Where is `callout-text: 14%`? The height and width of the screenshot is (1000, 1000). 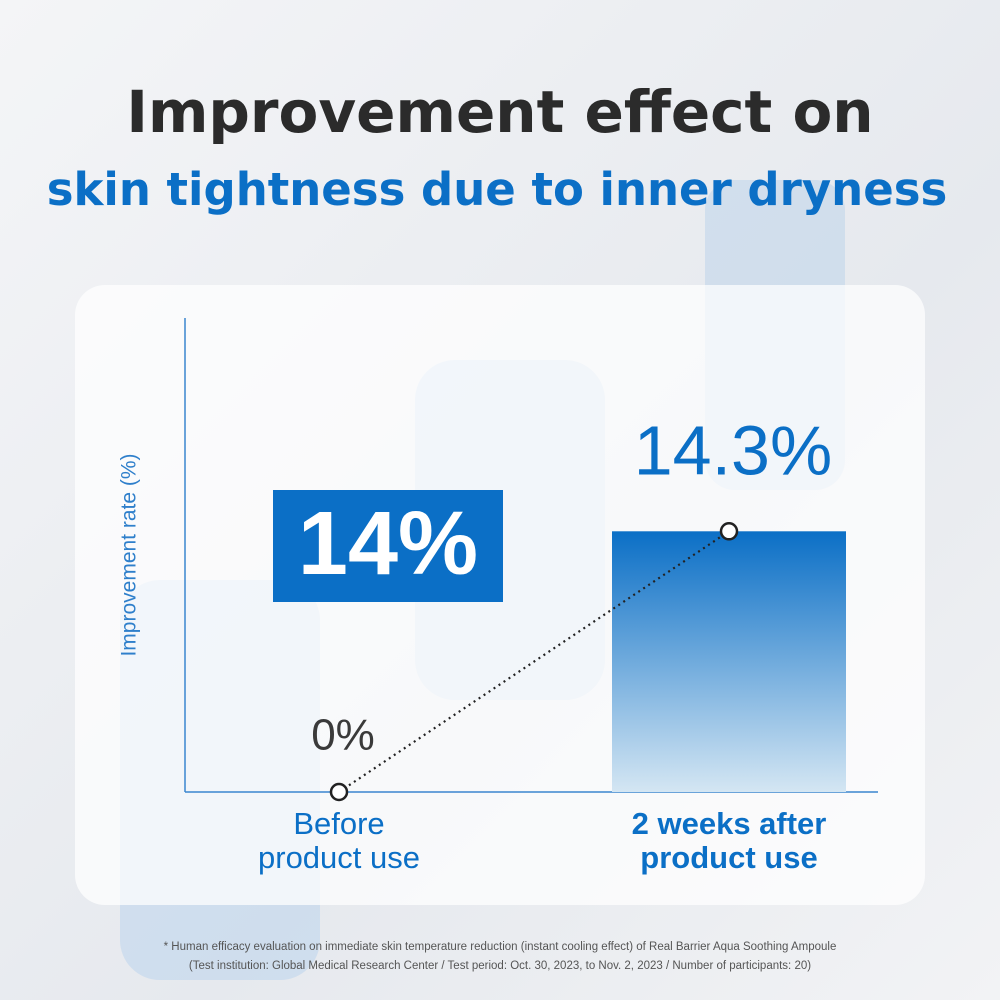
callout-text: 14% is located at coordinates (388, 544).